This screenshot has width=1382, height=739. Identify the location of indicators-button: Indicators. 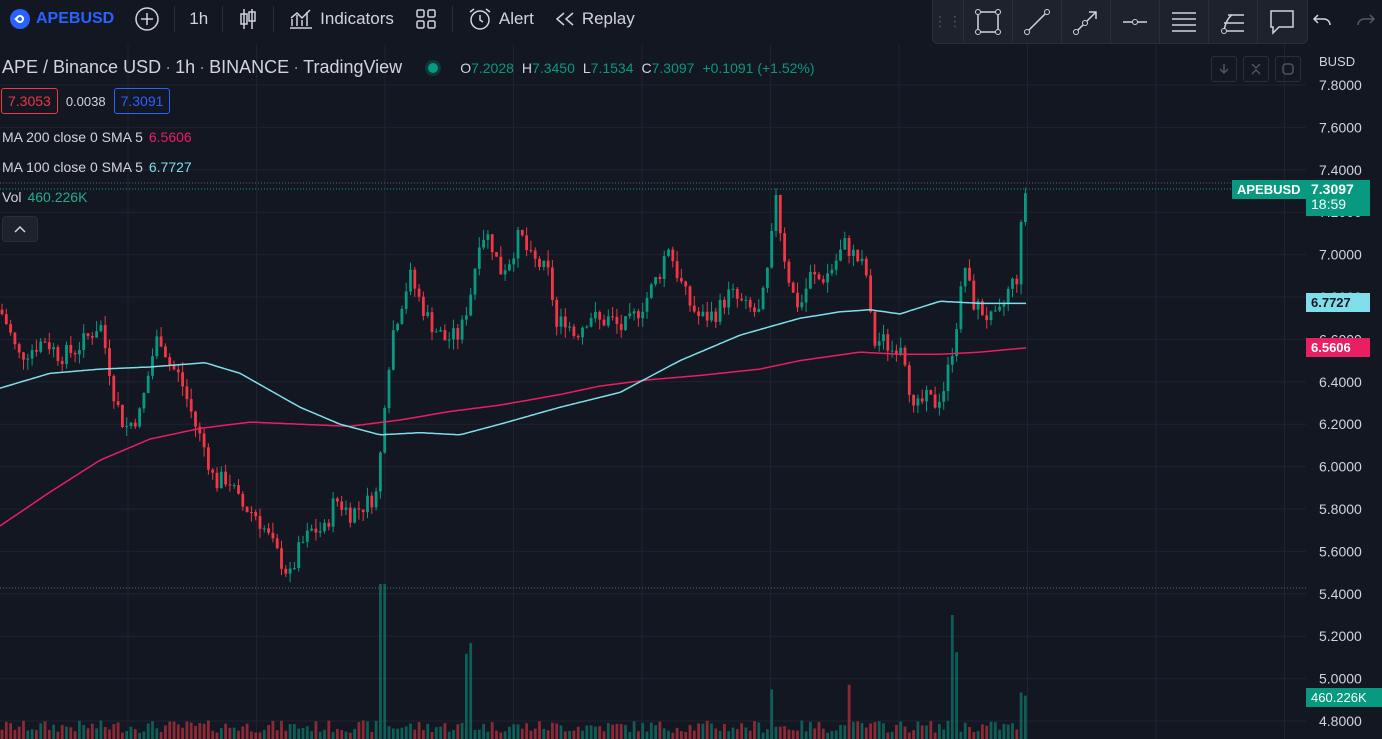
(341, 19).